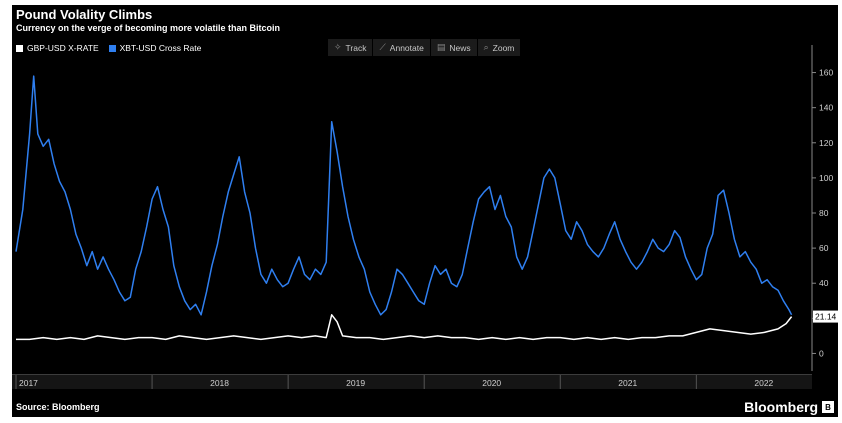  Describe the element at coordinates (460, 47) in the screenshot. I see `news-label: News` at that location.